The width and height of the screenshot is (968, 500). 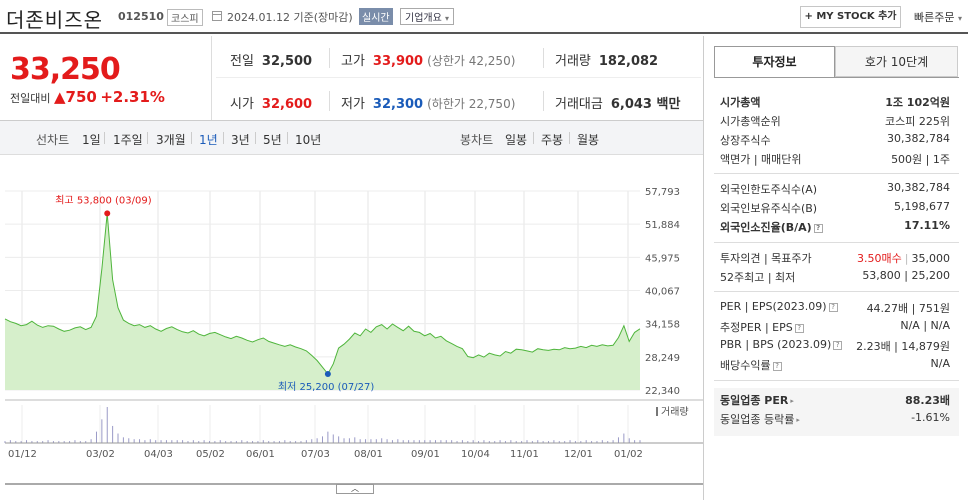 What do you see at coordinates (477, 140) in the screenshot?
I see `candle-chart-label: 봉차트` at bounding box center [477, 140].